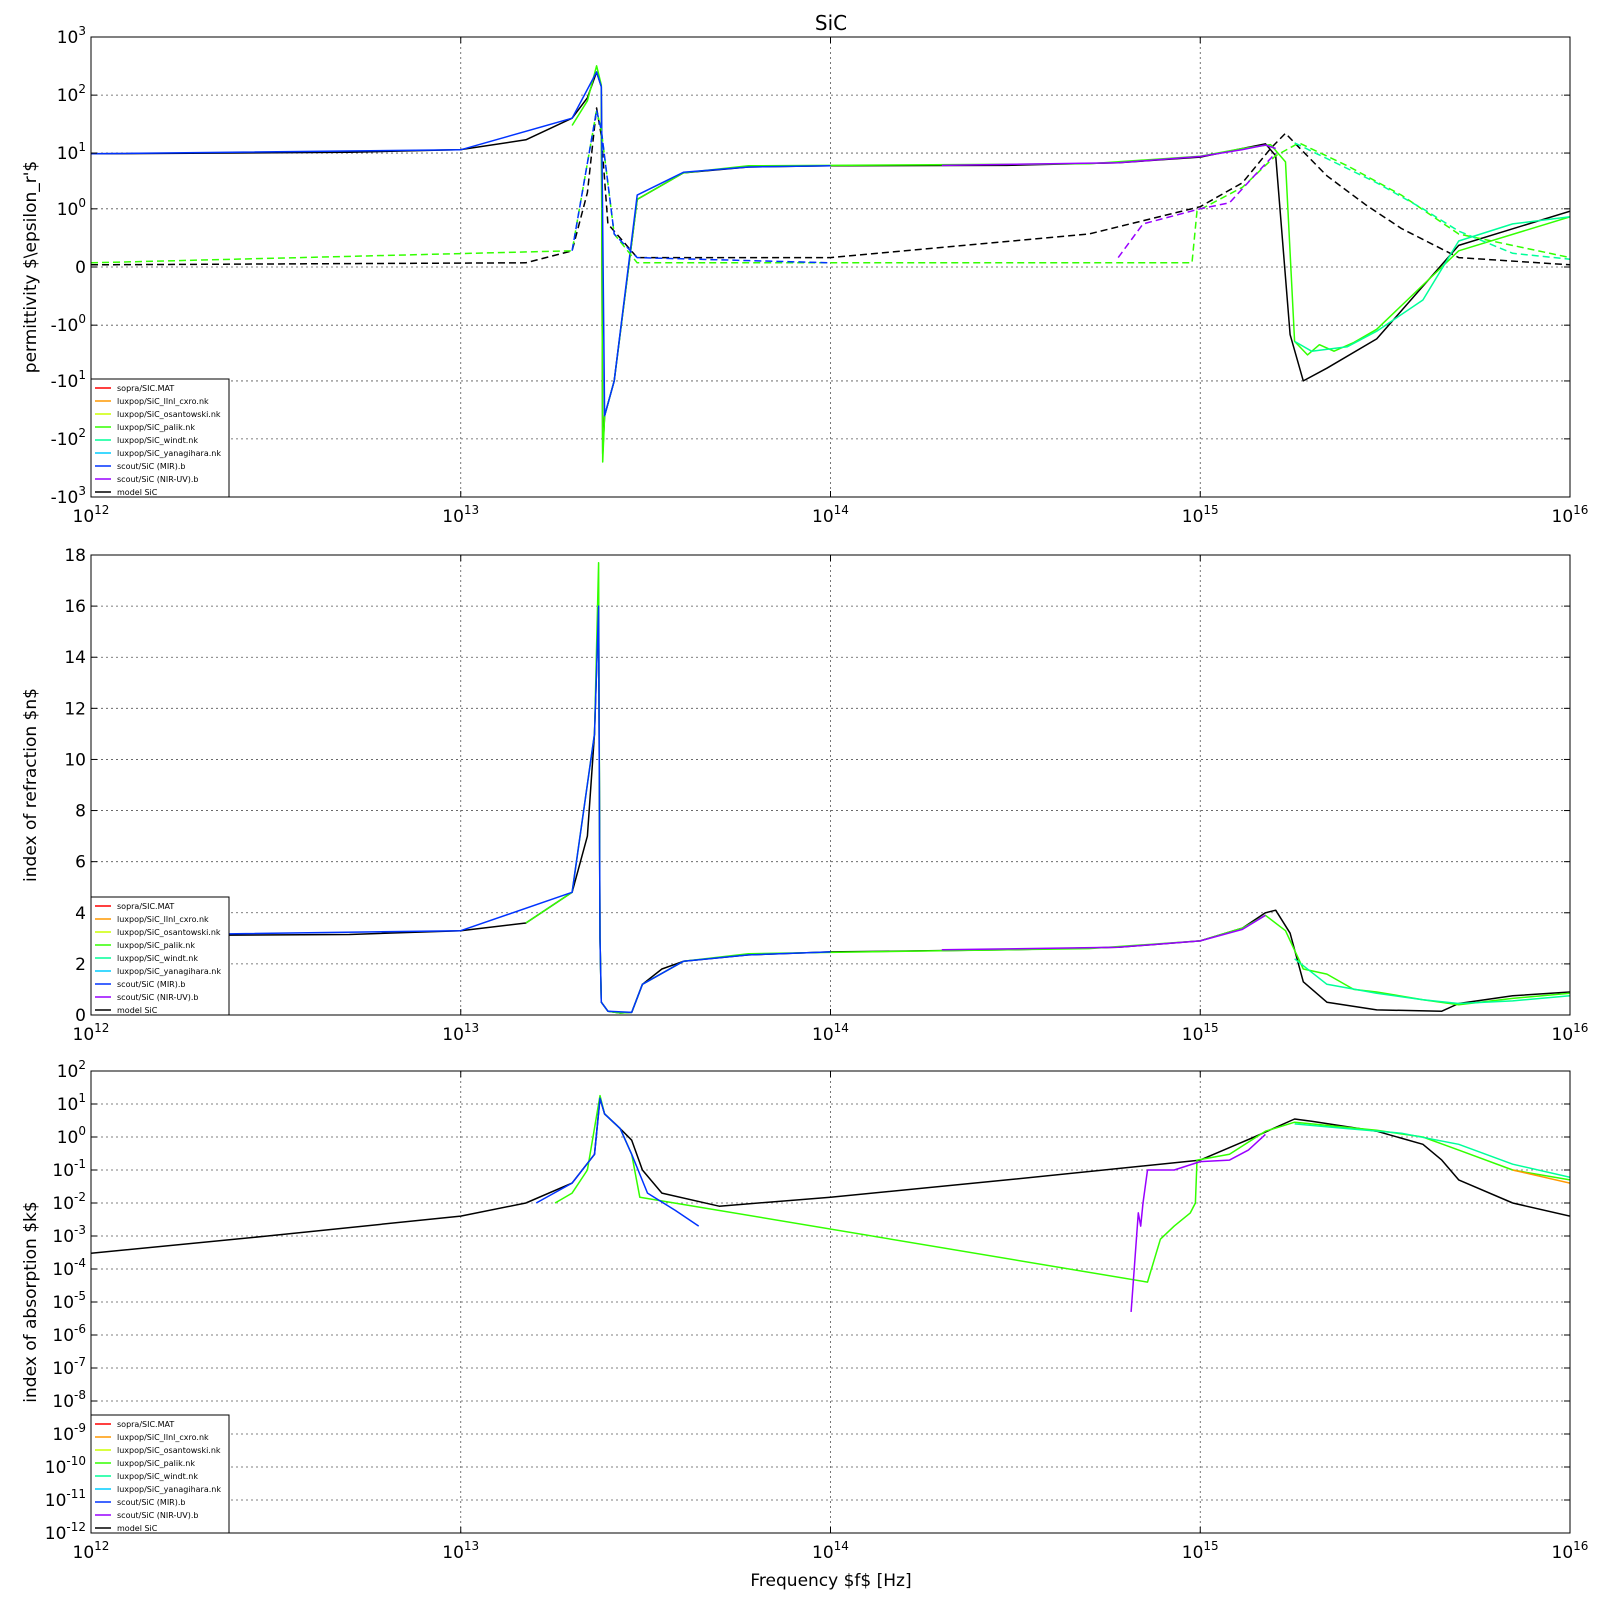 The width and height of the screenshot is (1600, 1600). Describe the element at coordinates (151, 466) in the screenshot. I see `legend-label: scout/SiC (MIR).b` at that location.